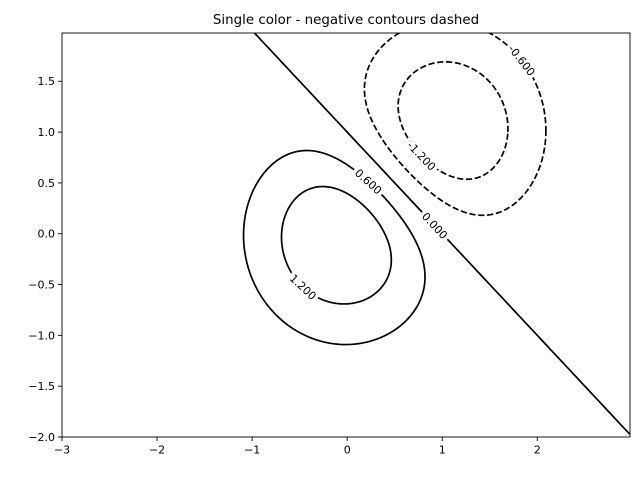 The height and width of the screenshot is (480, 640). Describe the element at coordinates (421, 156) in the screenshot. I see `contour-label: -1.200` at that location.